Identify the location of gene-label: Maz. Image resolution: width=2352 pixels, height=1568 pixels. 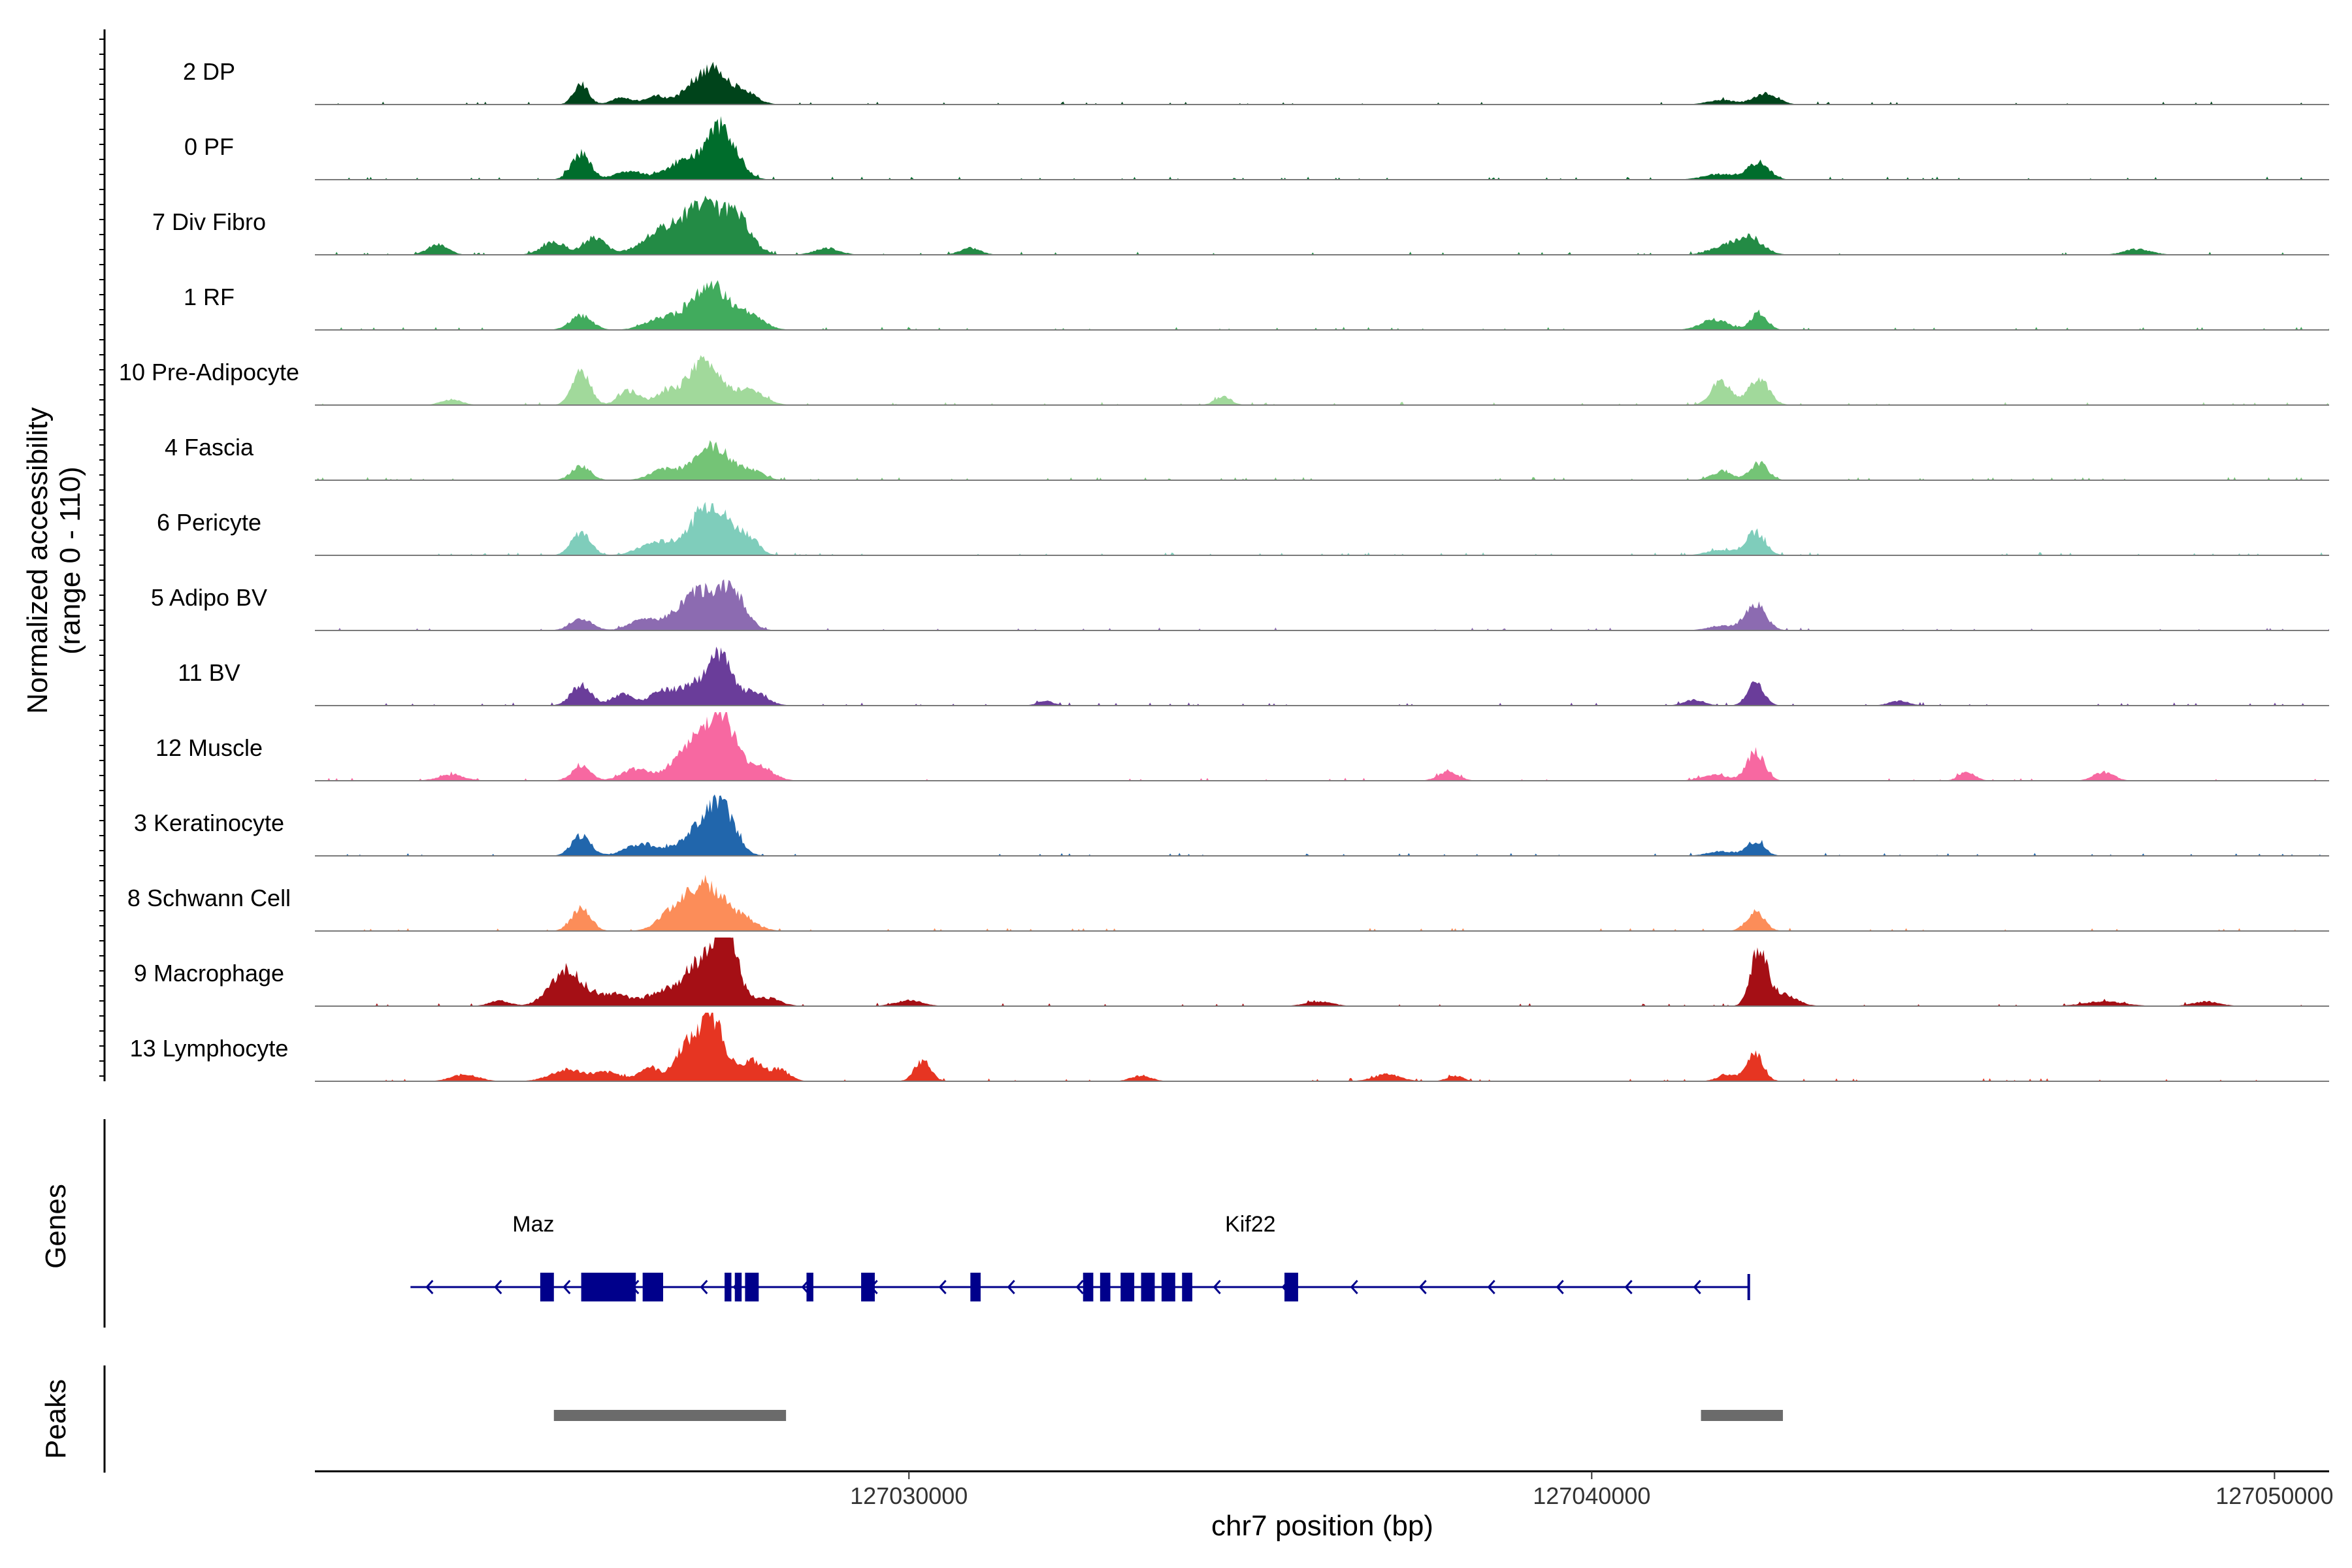
(533, 1224).